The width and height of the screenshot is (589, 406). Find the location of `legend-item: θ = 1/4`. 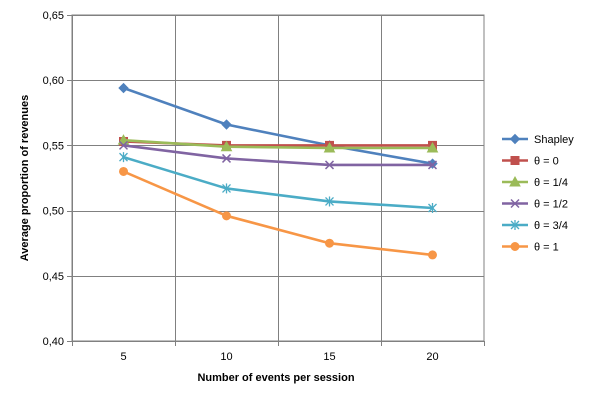

legend-item: θ = 1/4 is located at coordinates (535, 182).